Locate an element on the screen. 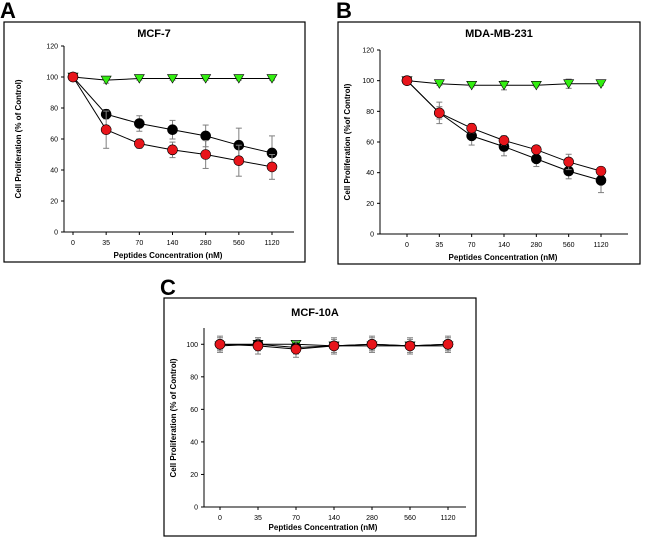  series-line-red is located at coordinates (504, 126).